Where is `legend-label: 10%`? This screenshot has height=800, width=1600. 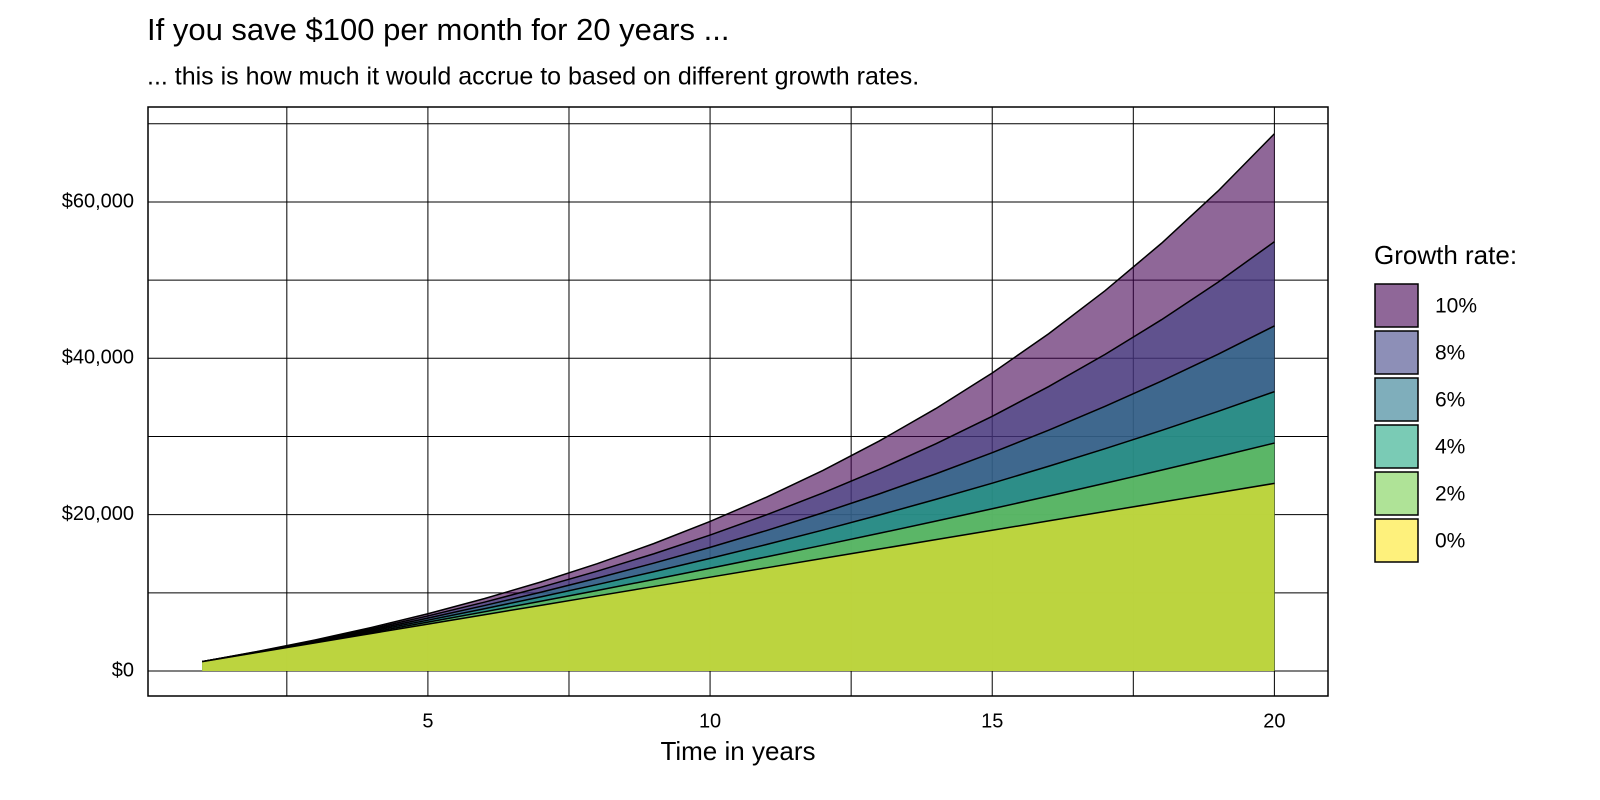 legend-label: 10% is located at coordinates (1456, 306).